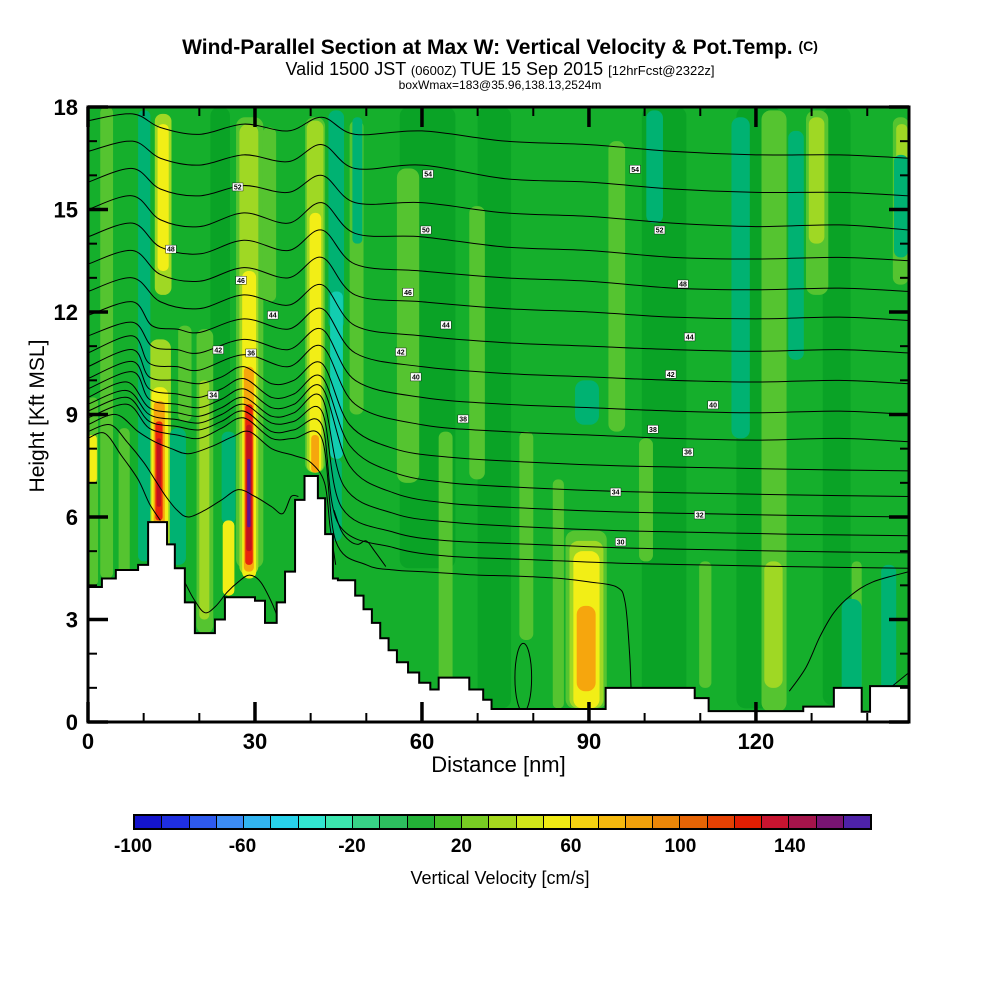  I want to click on colorbar-tick-label: 20, so click(461, 846).